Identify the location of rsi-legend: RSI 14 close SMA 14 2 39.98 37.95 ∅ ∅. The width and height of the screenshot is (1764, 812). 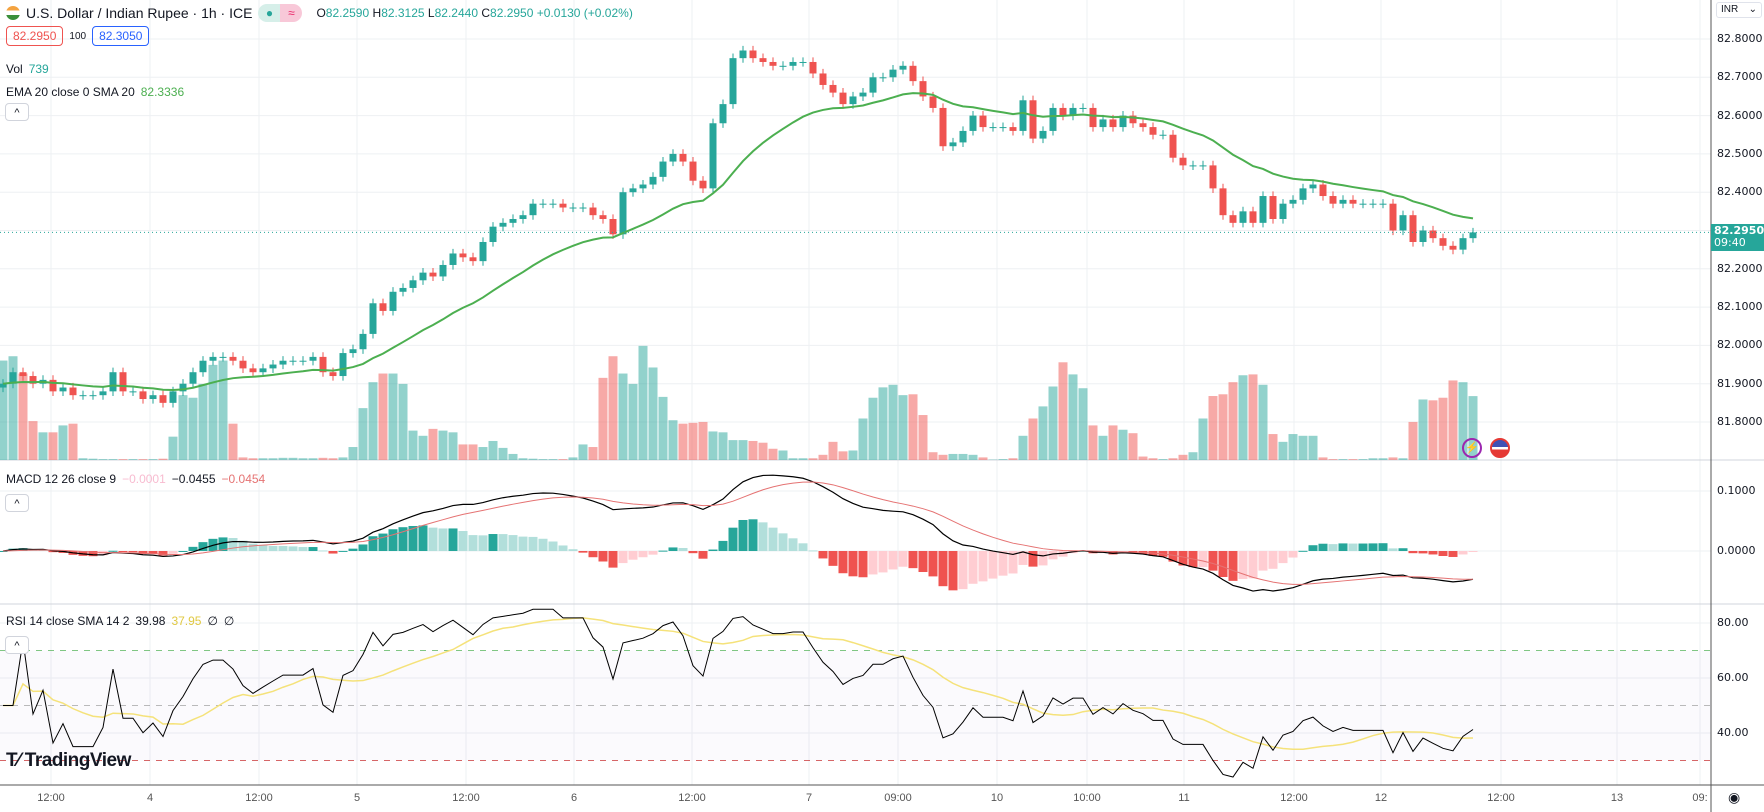
(120, 621).